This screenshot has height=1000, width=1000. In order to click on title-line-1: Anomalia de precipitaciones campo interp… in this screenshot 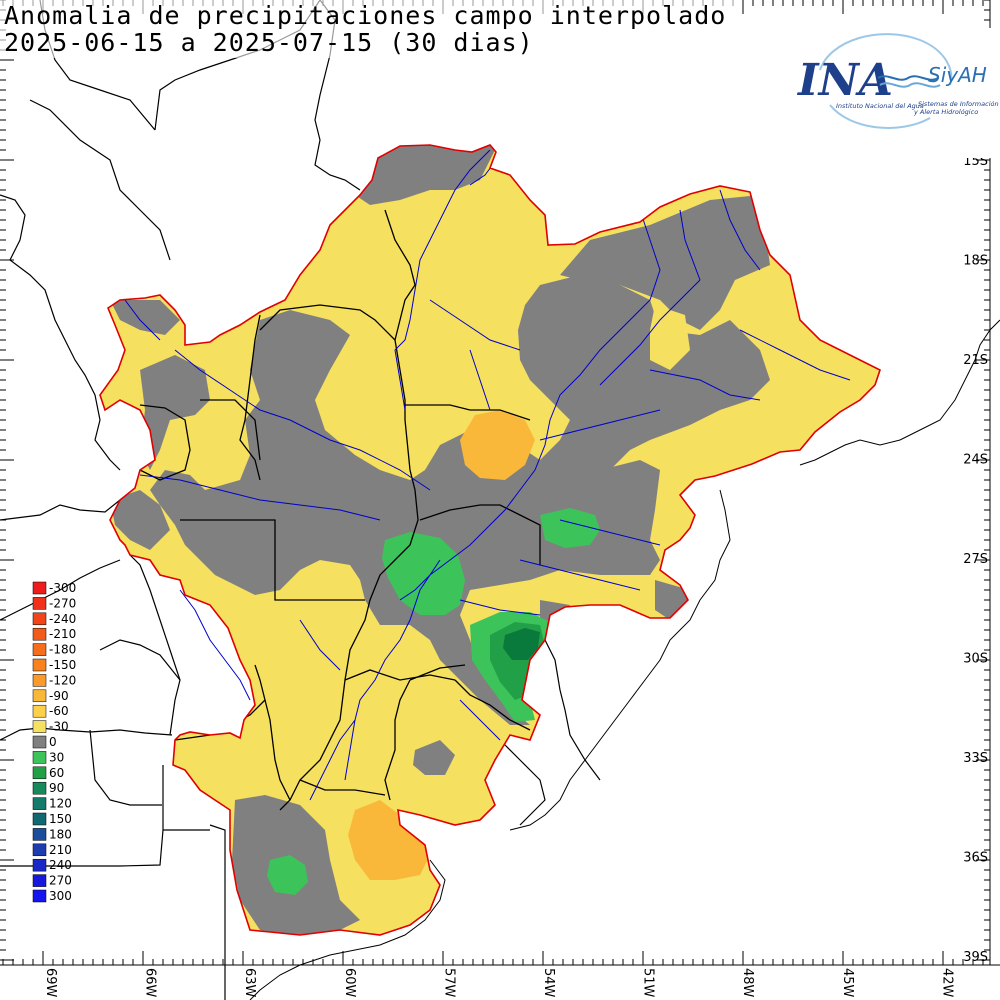, I will do `click(365, 15)`.